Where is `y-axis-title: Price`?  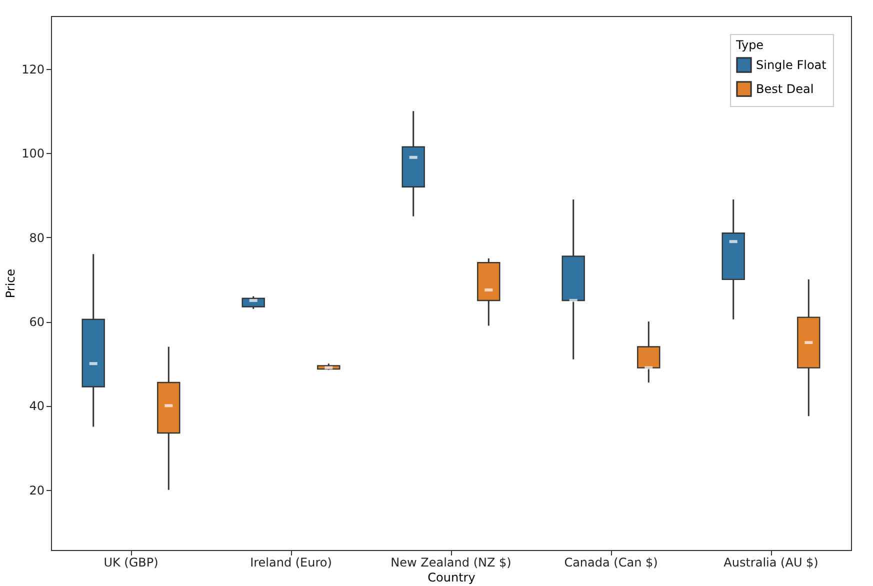
y-axis-title: Price is located at coordinates (11, 283).